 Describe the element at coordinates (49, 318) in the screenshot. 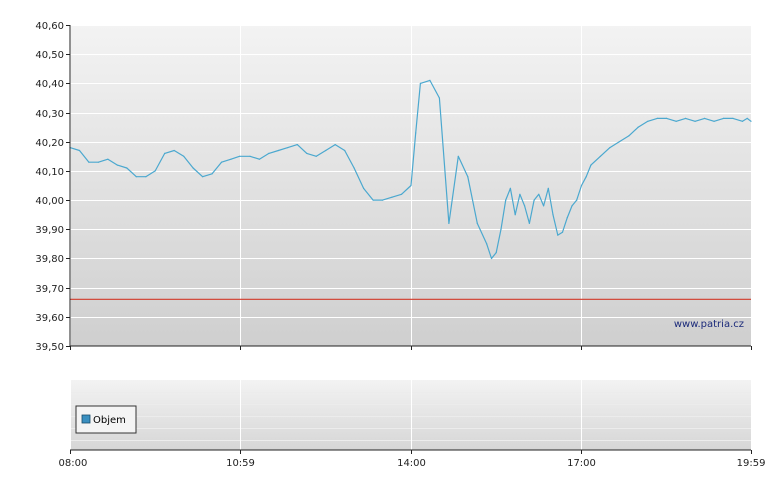

I see `y-tick-label: 39,60` at that location.